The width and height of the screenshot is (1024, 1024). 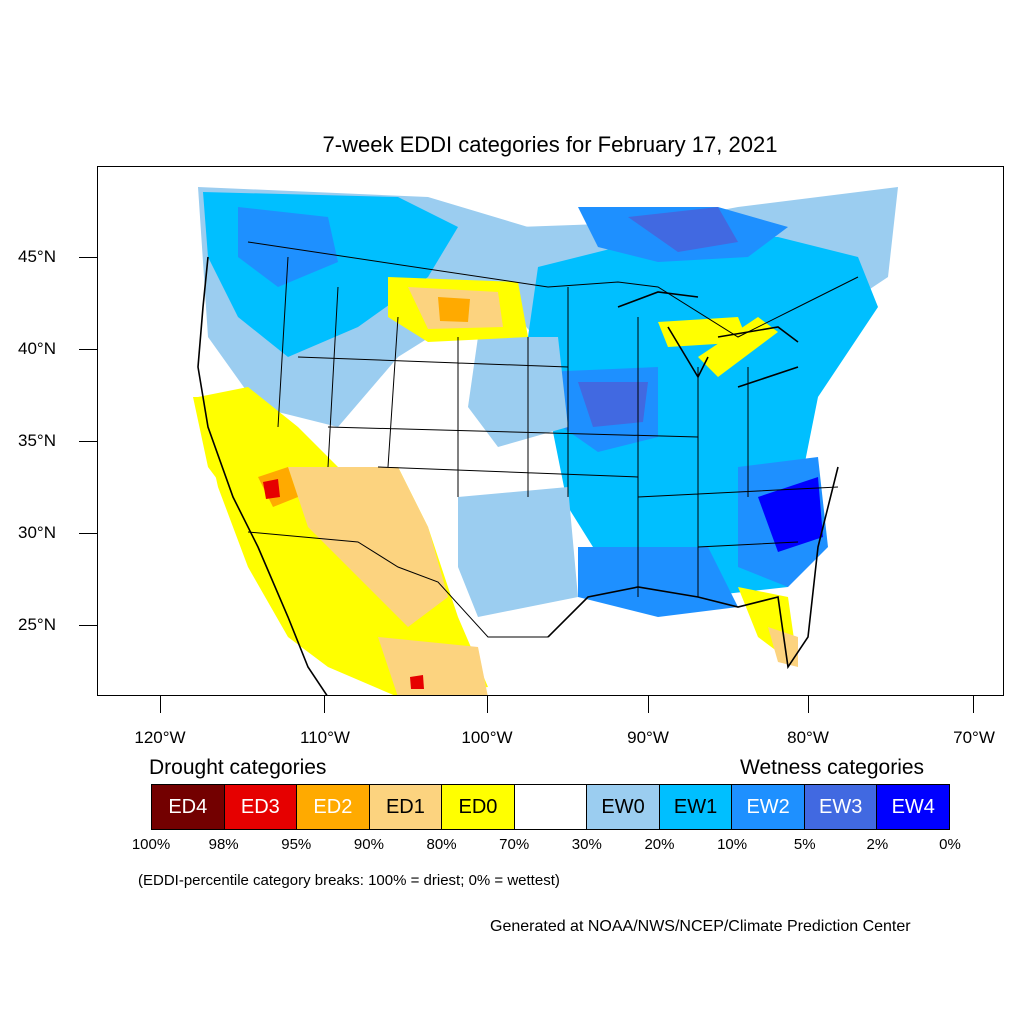 What do you see at coordinates (487, 737) in the screenshot?
I see `lon-label-100: 100°W` at bounding box center [487, 737].